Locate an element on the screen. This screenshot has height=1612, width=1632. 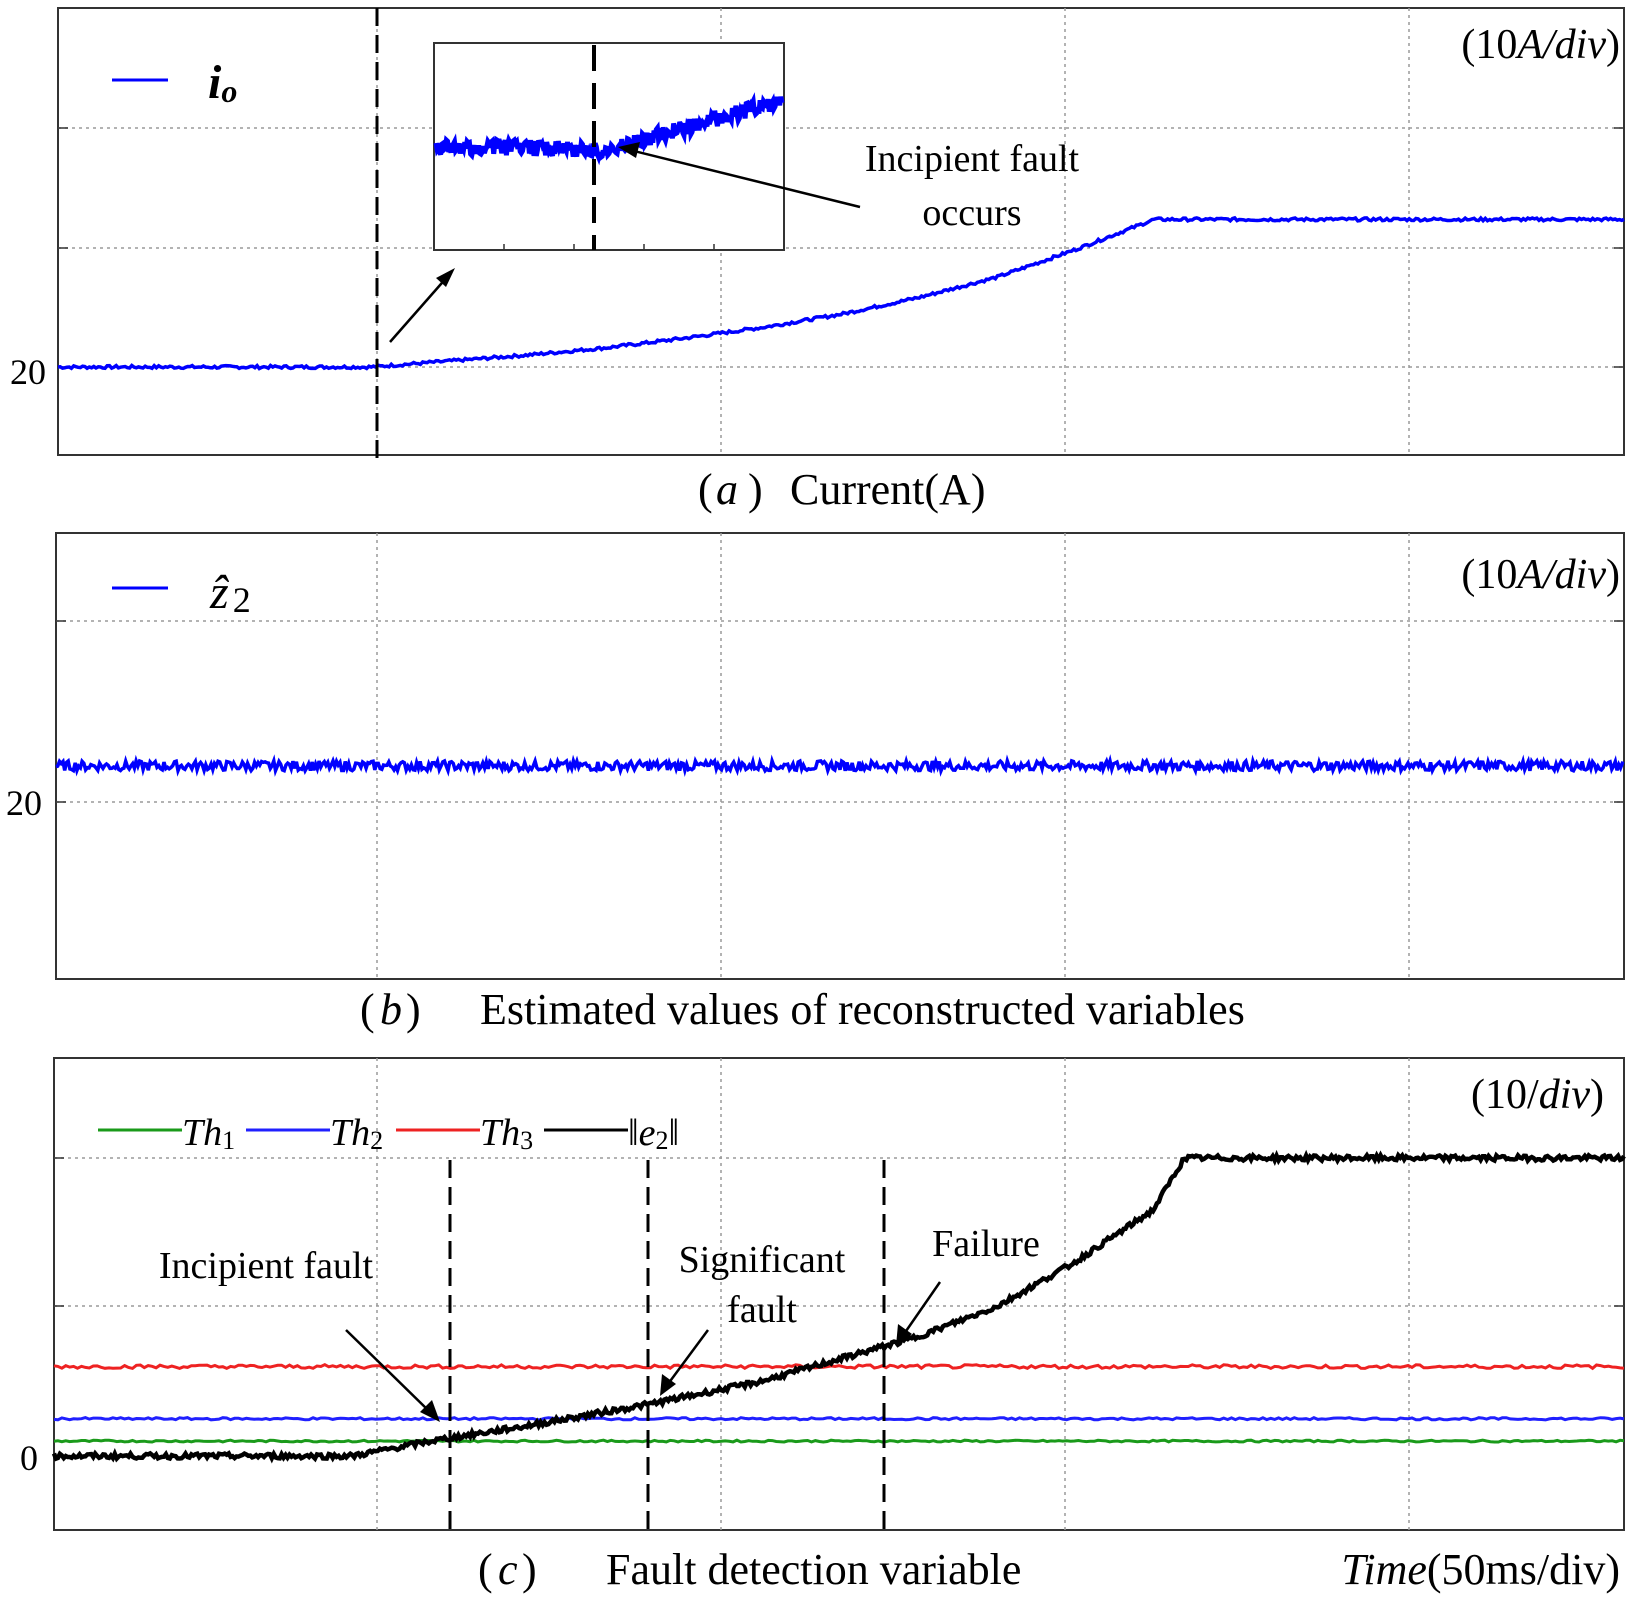
panel-b-caption-open: ( is located at coordinates (367, 1009).